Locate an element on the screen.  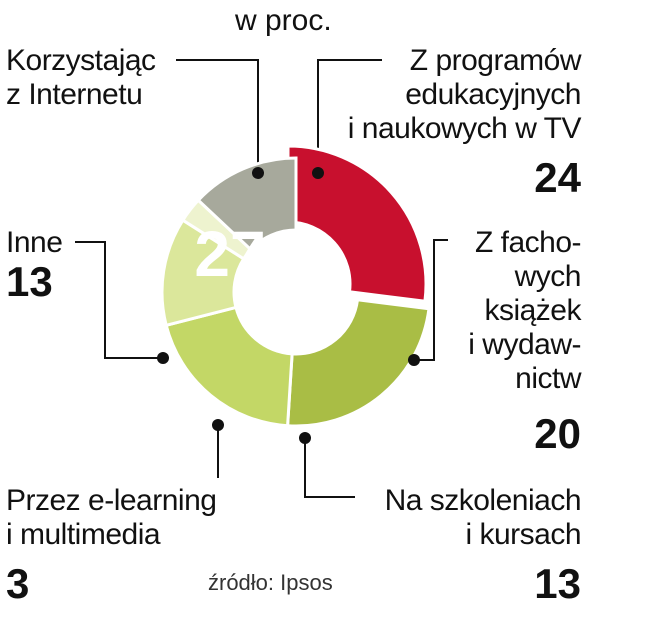
label-elearning: Przez e-learning i multimedia is located at coordinates (111, 517).